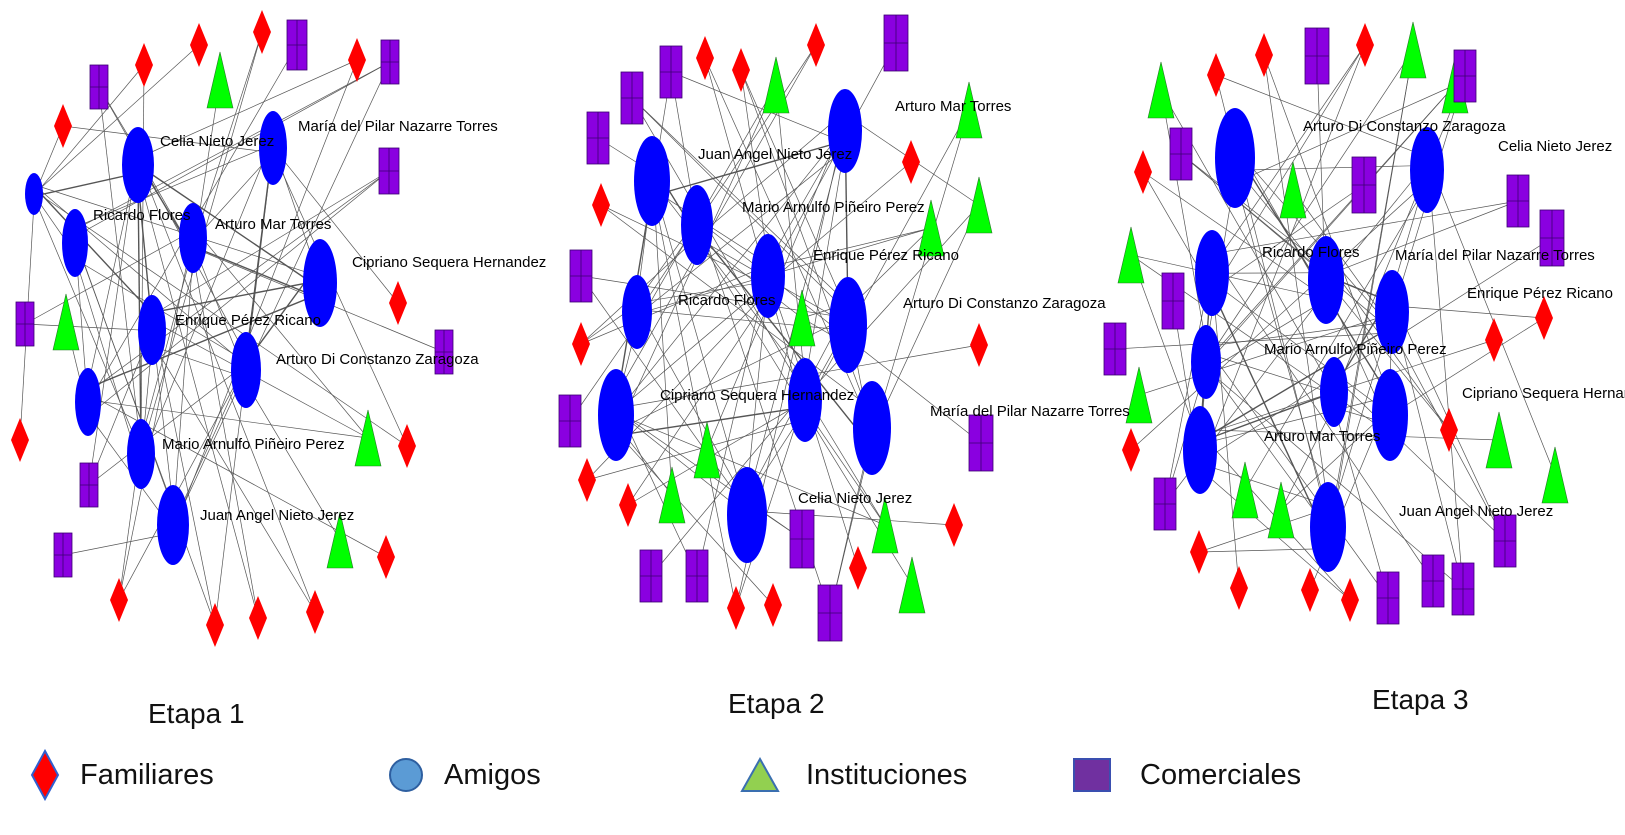  Describe the element at coordinates (1420, 699) in the screenshot. I see `stage-caption: Etapa 3` at that location.